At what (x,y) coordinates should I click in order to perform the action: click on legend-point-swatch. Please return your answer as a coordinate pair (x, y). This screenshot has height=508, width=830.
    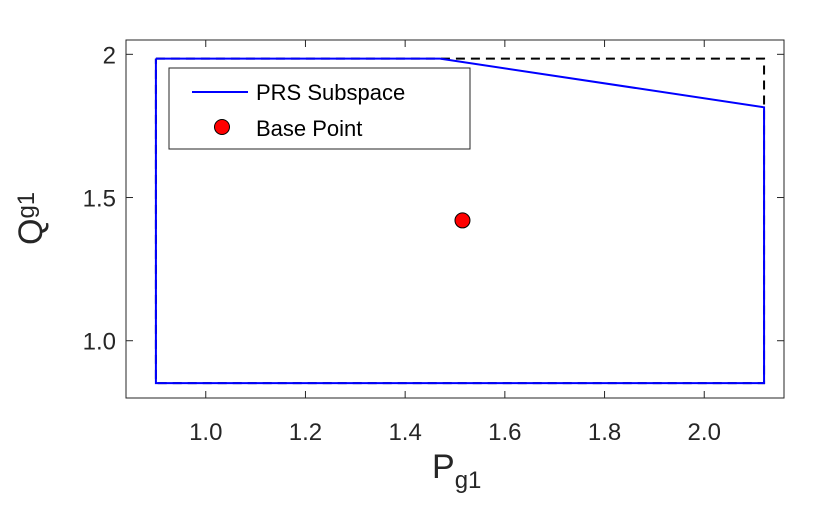
    Looking at the image, I should click on (222, 127).